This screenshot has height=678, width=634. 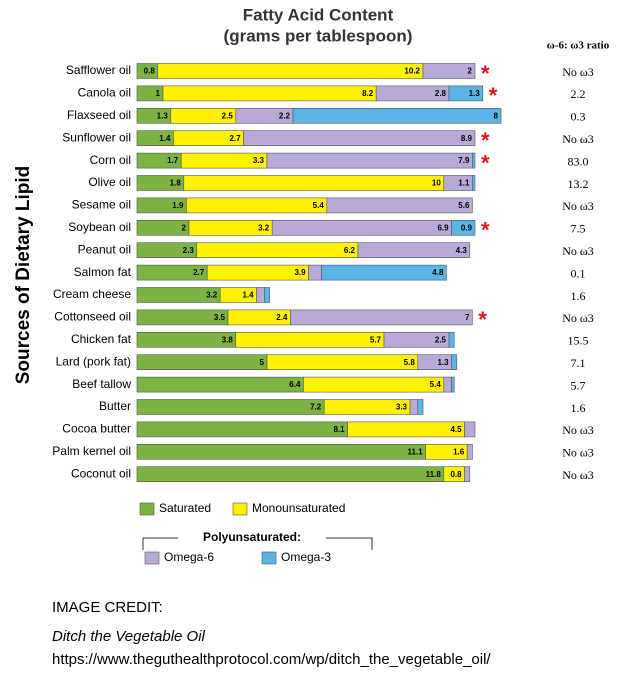 I want to click on value-label: 6.4, so click(x=295, y=384).